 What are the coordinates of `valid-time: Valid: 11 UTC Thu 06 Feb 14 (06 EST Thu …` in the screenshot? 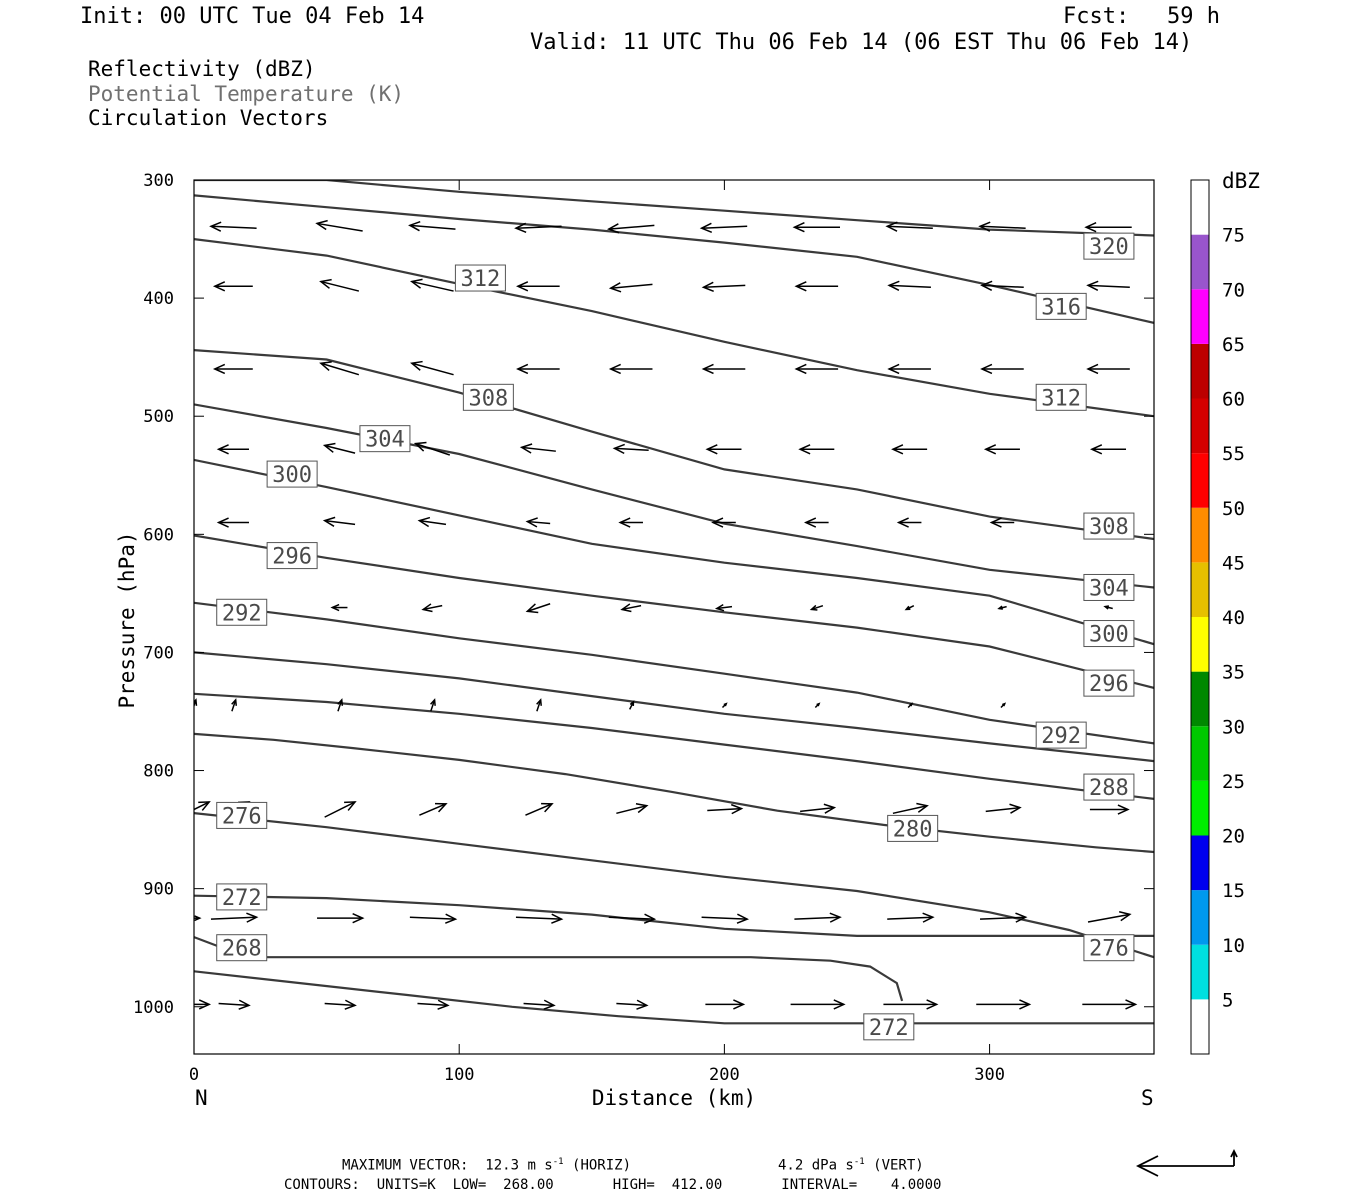 It's located at (861, 42).